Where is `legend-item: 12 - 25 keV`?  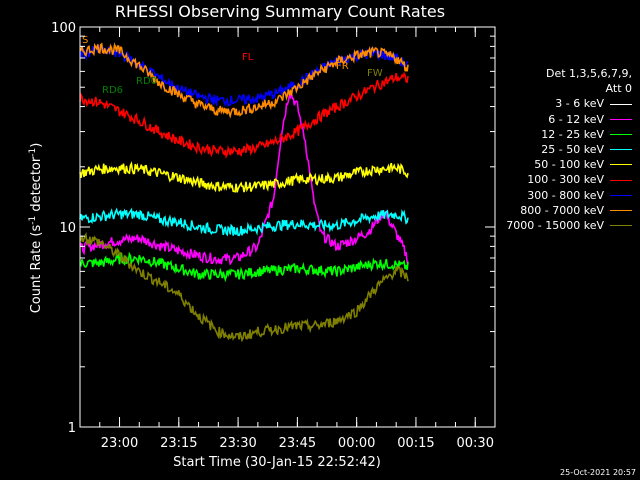 legend-item: 12 - 25 keV is located at coordinates (569, 134).